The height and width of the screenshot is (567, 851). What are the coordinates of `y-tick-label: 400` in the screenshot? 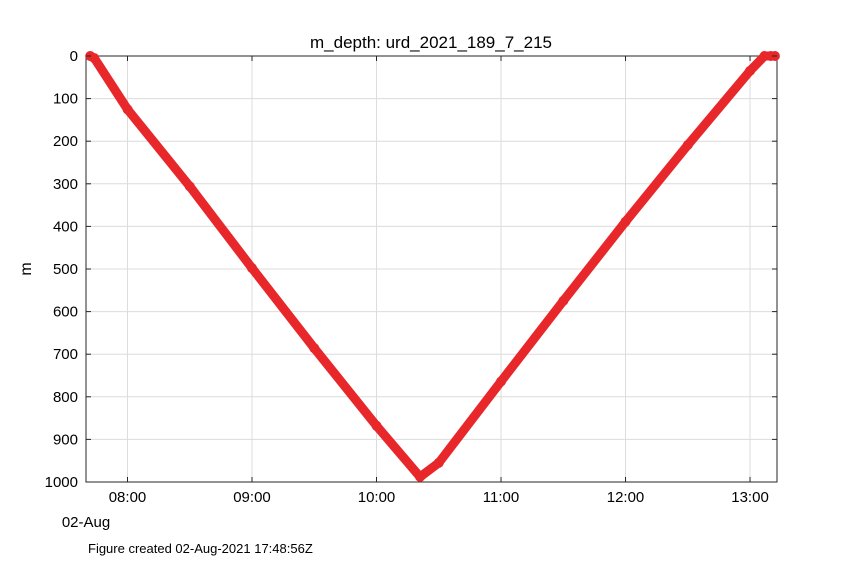 It's located at (65, 226).